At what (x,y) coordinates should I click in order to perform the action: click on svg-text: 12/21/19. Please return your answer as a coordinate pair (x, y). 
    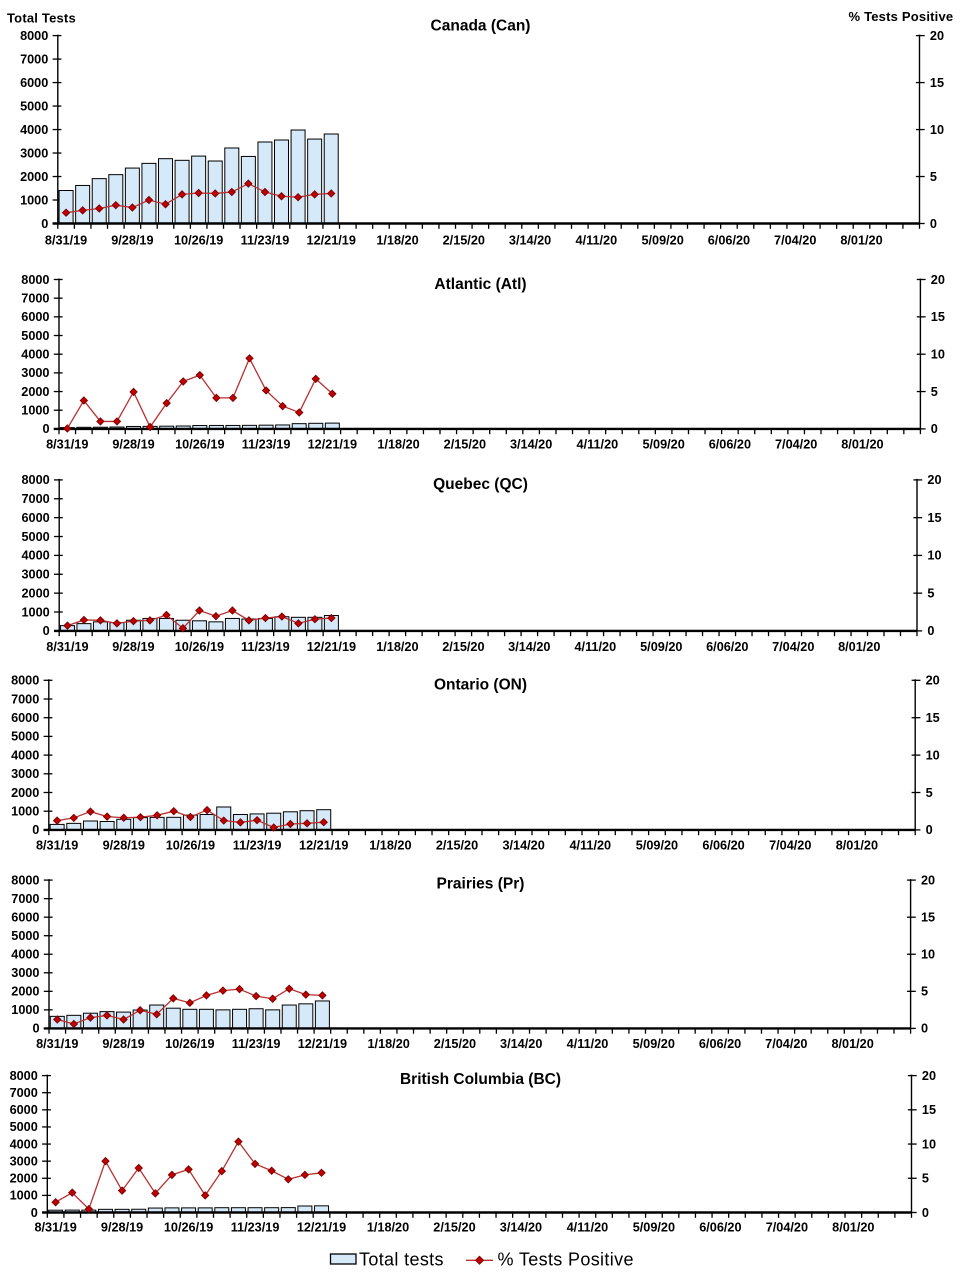
    Looking at the image, I should click on (321, 1227).